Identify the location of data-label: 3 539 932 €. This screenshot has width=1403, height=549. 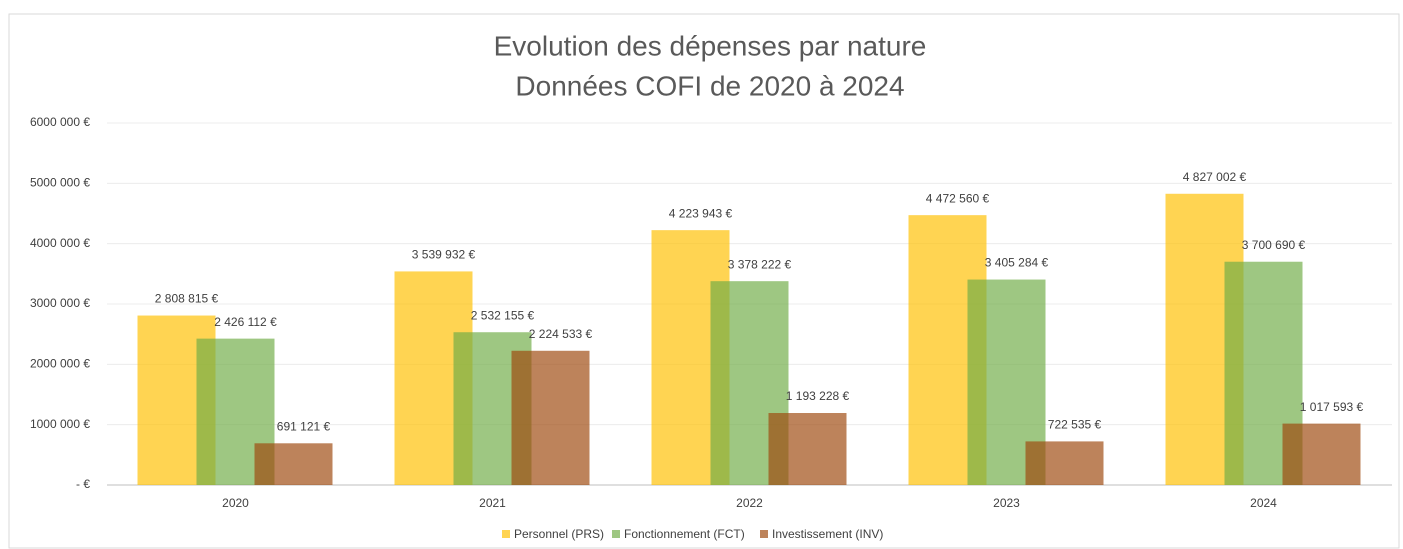
(444, 255).